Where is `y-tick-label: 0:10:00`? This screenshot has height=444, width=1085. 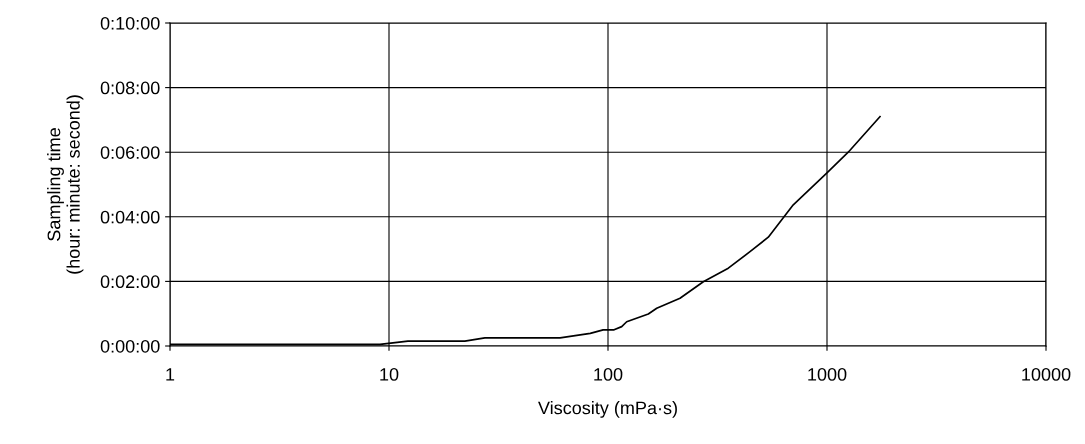
y-tick-label: 0:10:00 is located at coordinates (130, 23).